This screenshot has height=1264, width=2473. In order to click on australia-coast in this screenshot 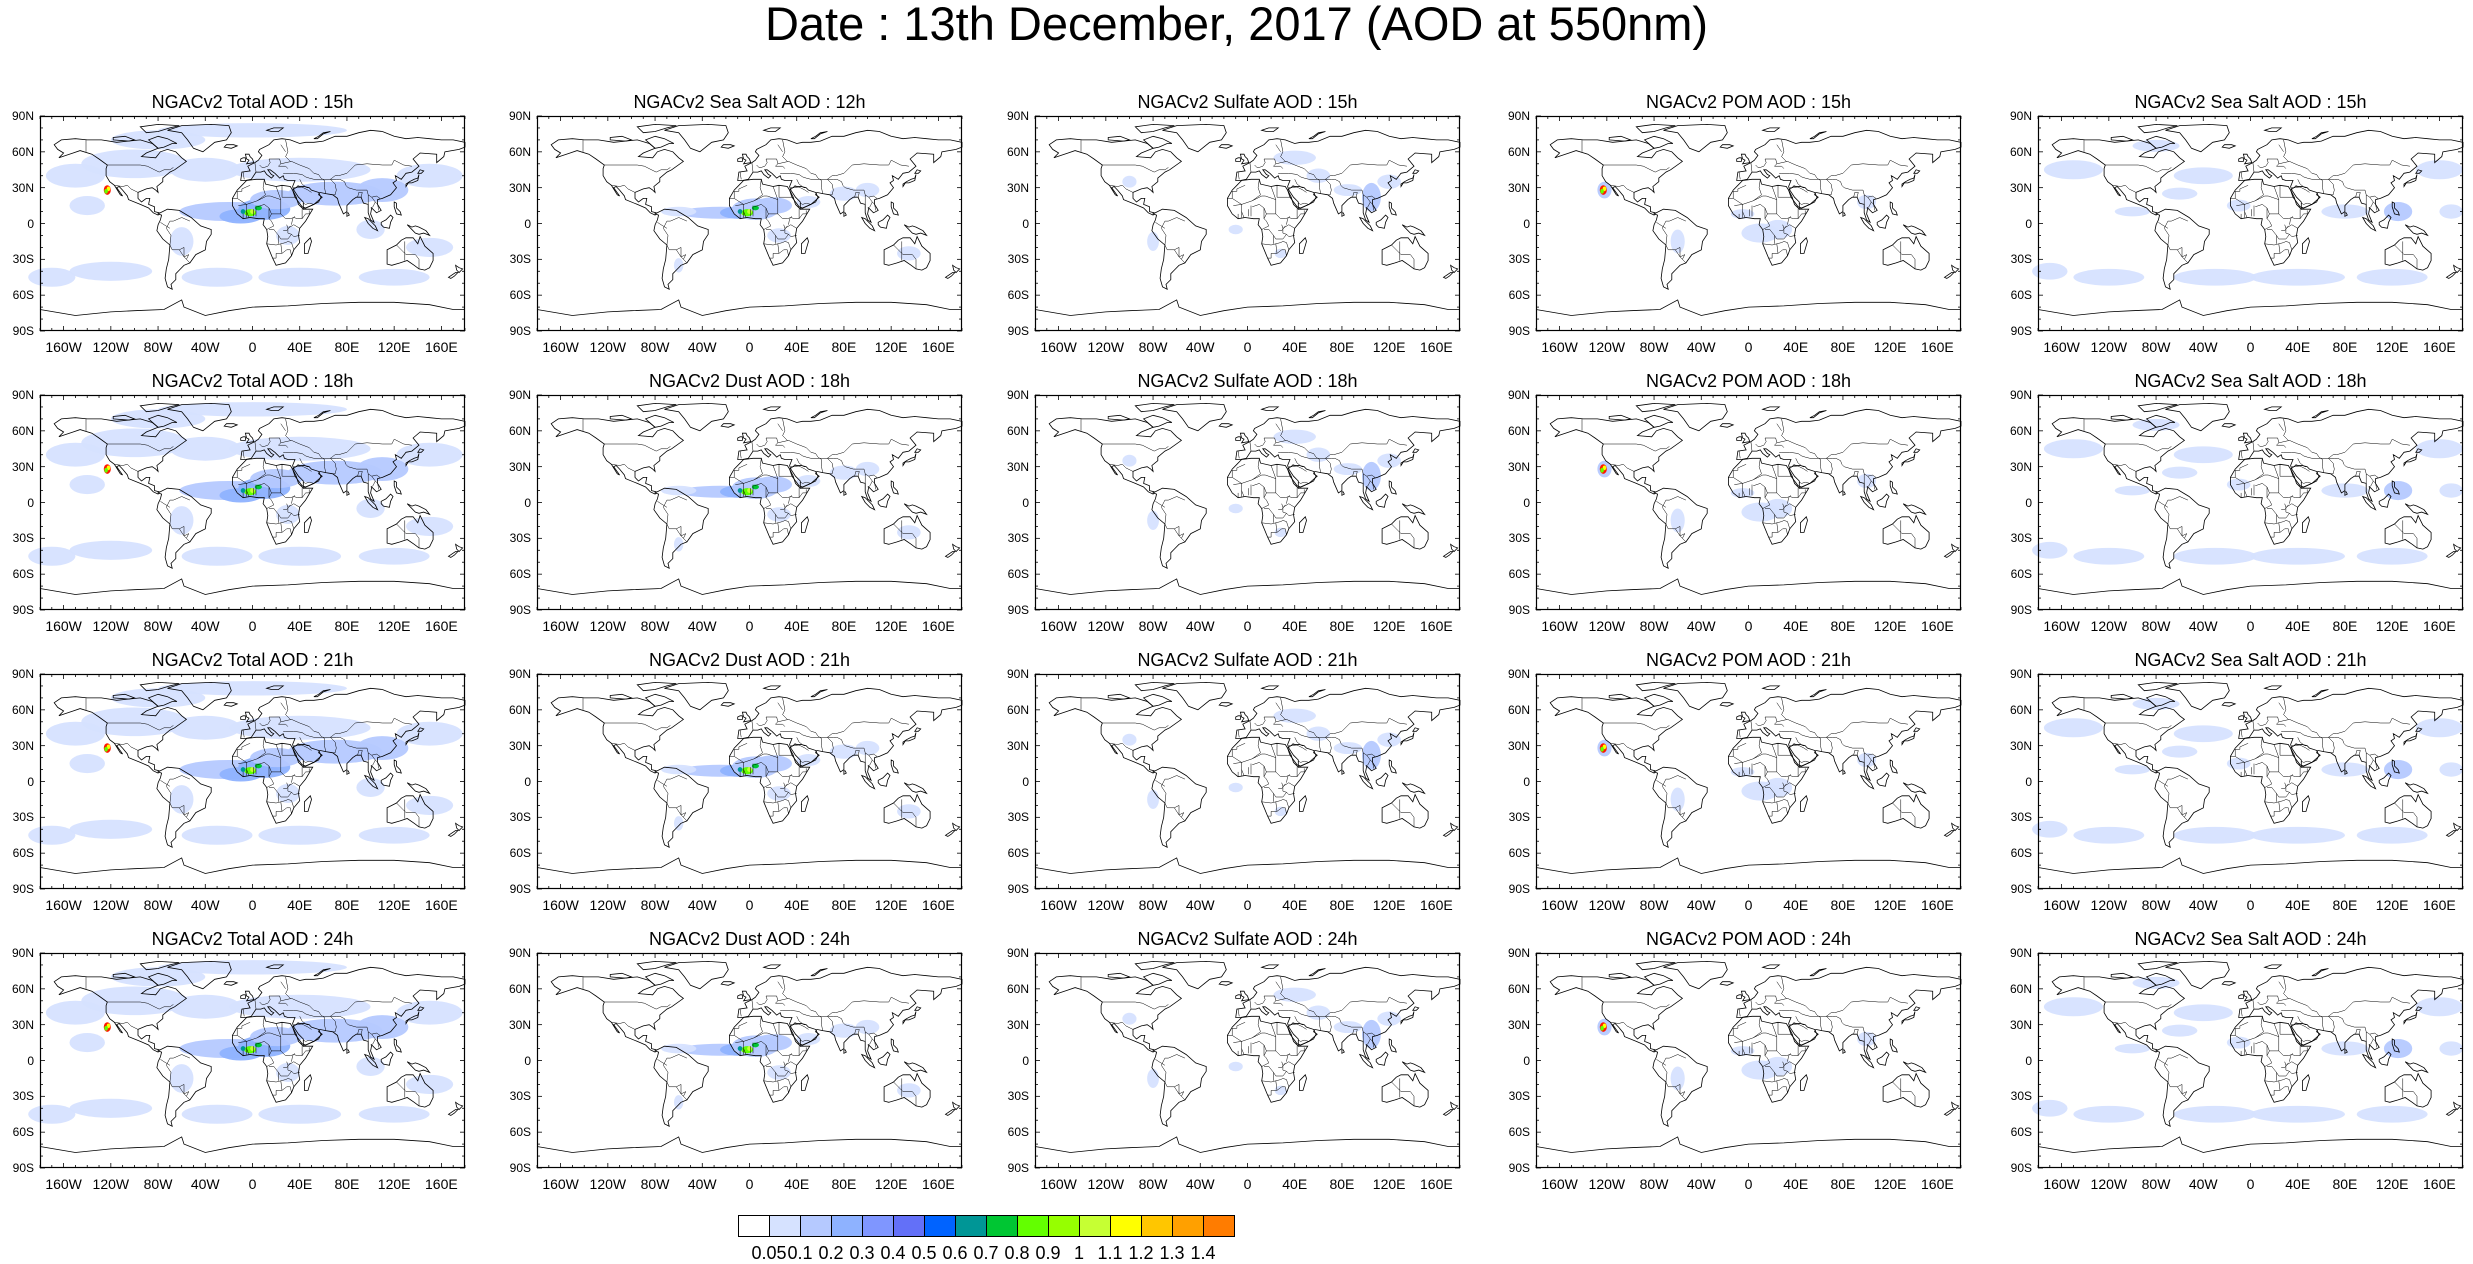, I will do `click(2408, 811)`.